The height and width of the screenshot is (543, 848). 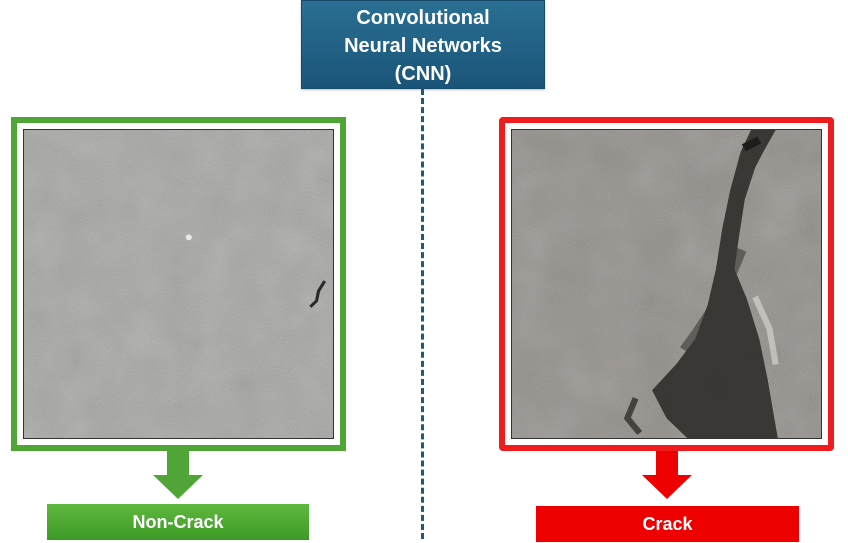 I want to click on title-line-2: Neural Networks, so click(x=423, y=45).